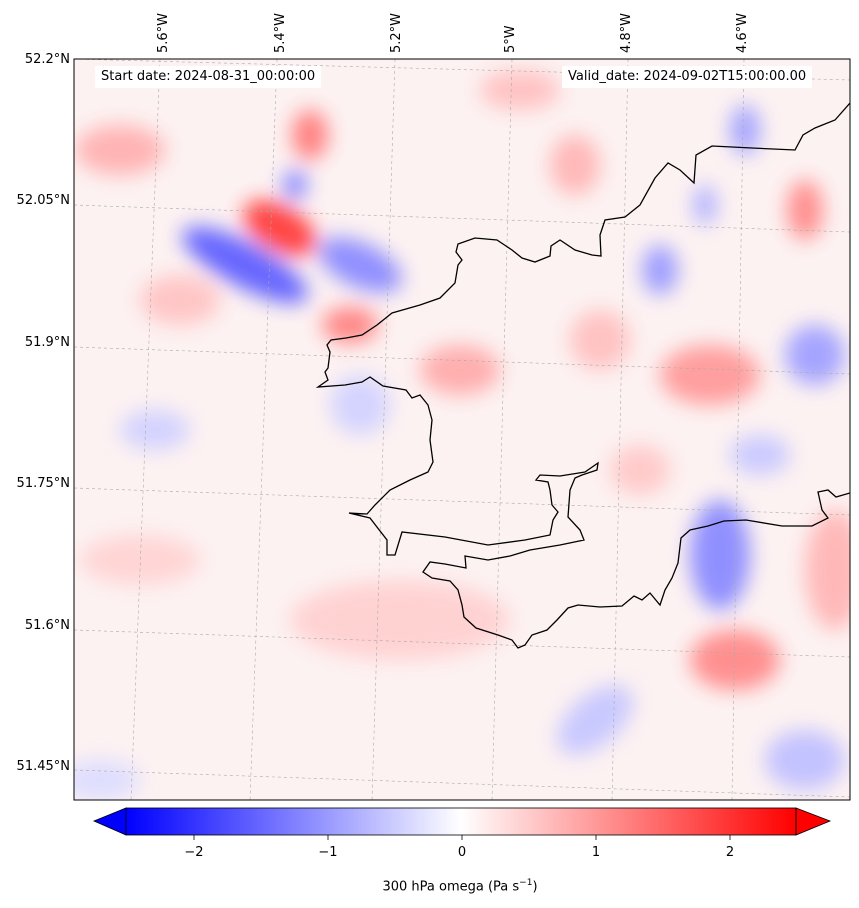 The width and height of the screenshot is (859, 908). What do you see at coordinates (47, 342) in the screenshot?
I see `lat-label-51-9n: 51.9°N` at bounding box center [47, 342].